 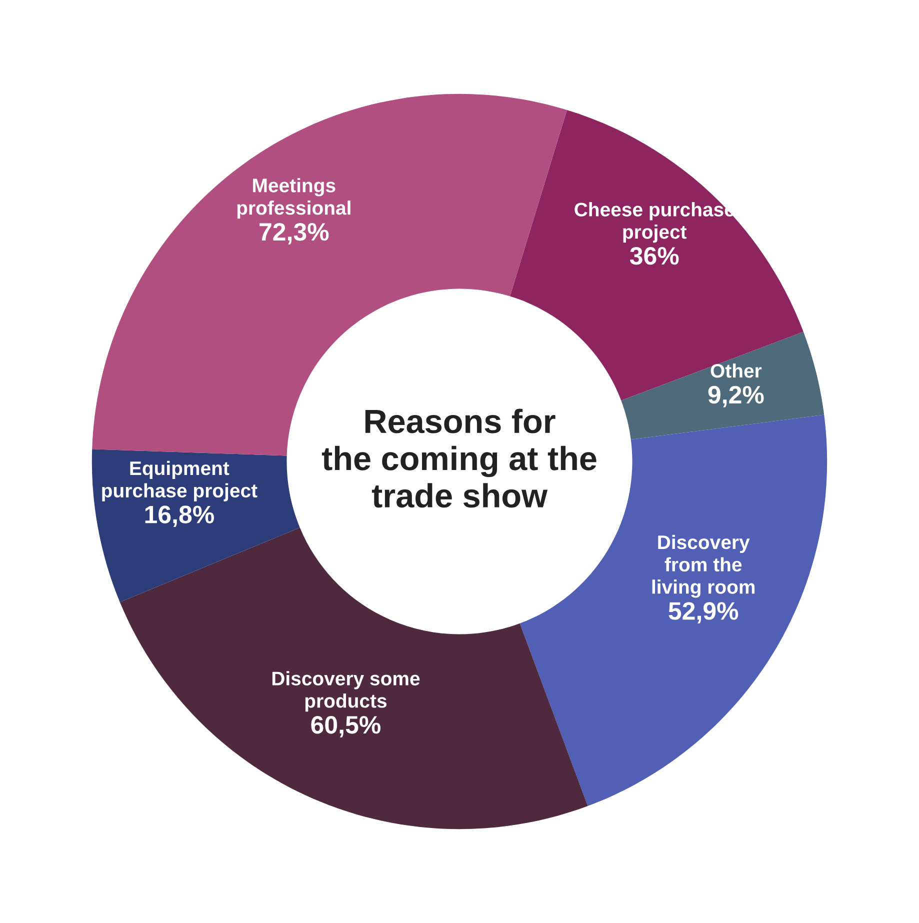 I want to click on data-label: 16,8%, so click(x=179, y=517).